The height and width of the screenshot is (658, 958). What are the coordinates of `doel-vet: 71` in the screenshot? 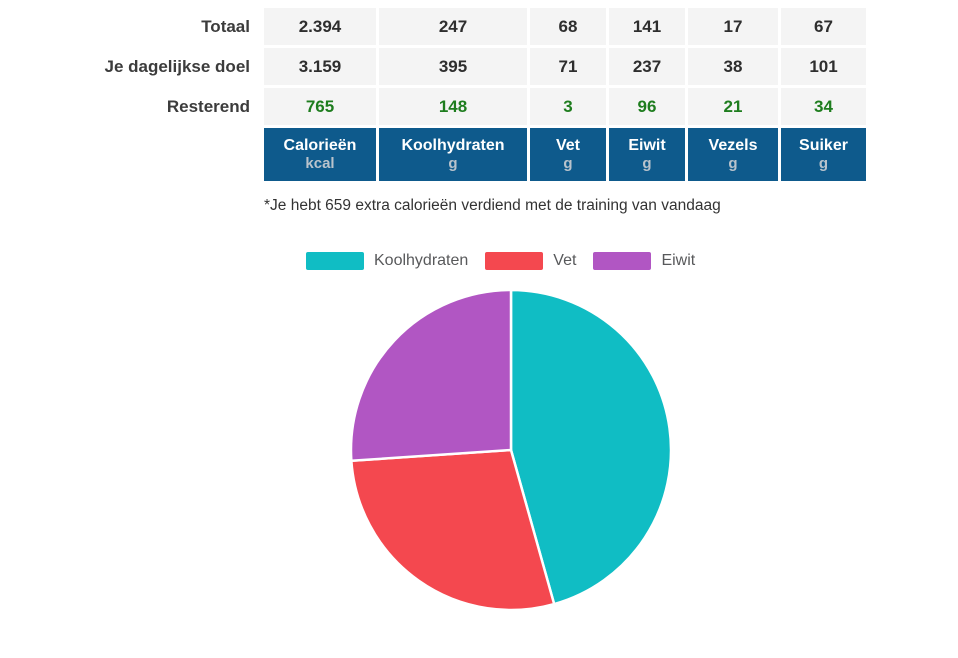 It's located at (568, 66).